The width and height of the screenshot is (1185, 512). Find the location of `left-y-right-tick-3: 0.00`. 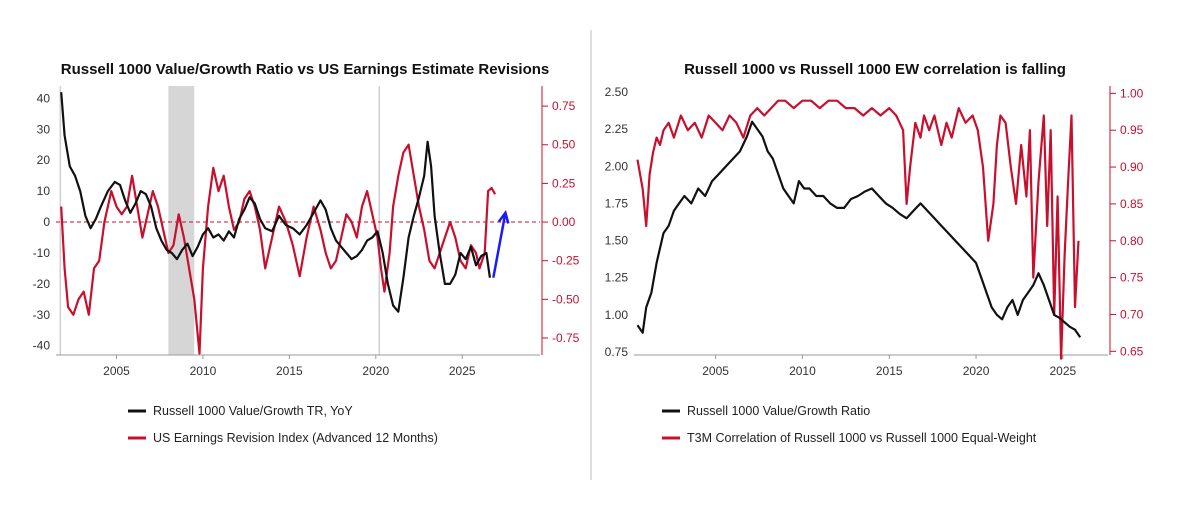

left-y-right-tick-3: 0.00 is located at coordinates (564, 222).